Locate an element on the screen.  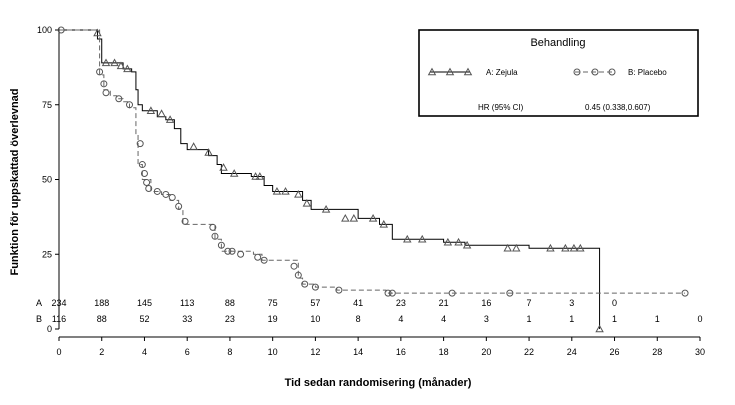
risk-row-label: B is located at coordinates (39, 319).